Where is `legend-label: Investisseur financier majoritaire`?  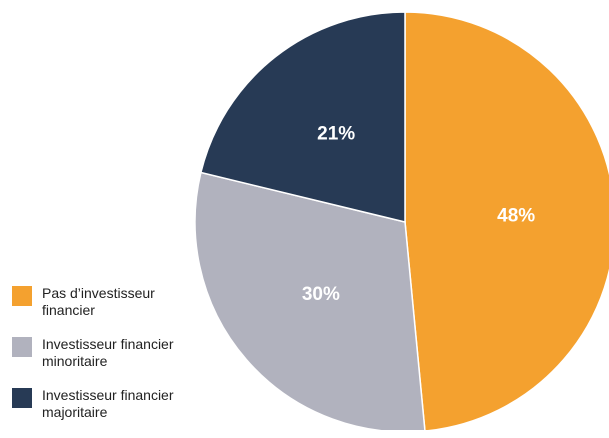 legend-label: Investisseur financier majoritaire is located at coordinates (108, 403).